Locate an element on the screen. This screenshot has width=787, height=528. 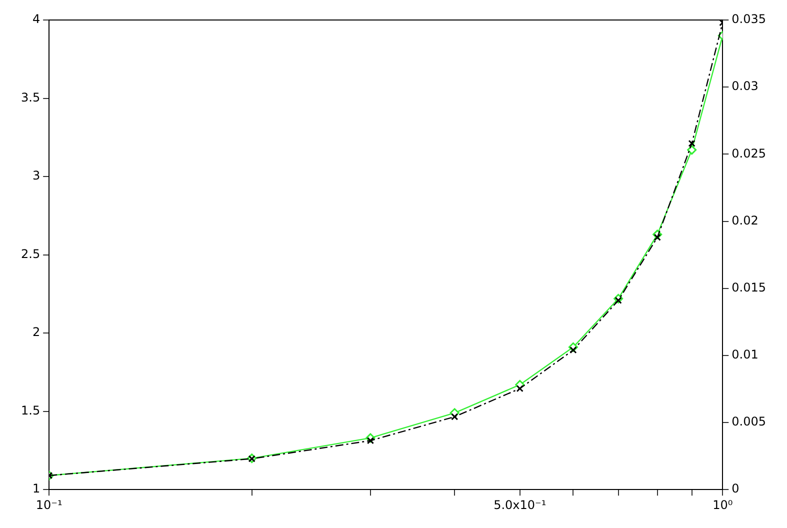
x-tick-label: 10⁻¹ is located at coordinates (49, 505).